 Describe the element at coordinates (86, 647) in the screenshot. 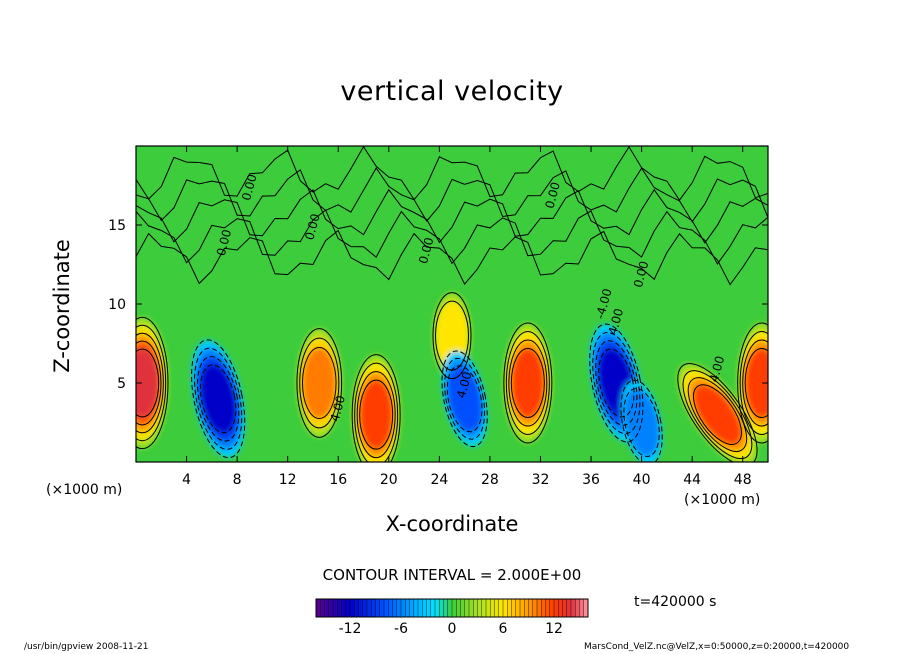

I see `footer-command: /usr/bin/gpview 2008-11-21` at that location.